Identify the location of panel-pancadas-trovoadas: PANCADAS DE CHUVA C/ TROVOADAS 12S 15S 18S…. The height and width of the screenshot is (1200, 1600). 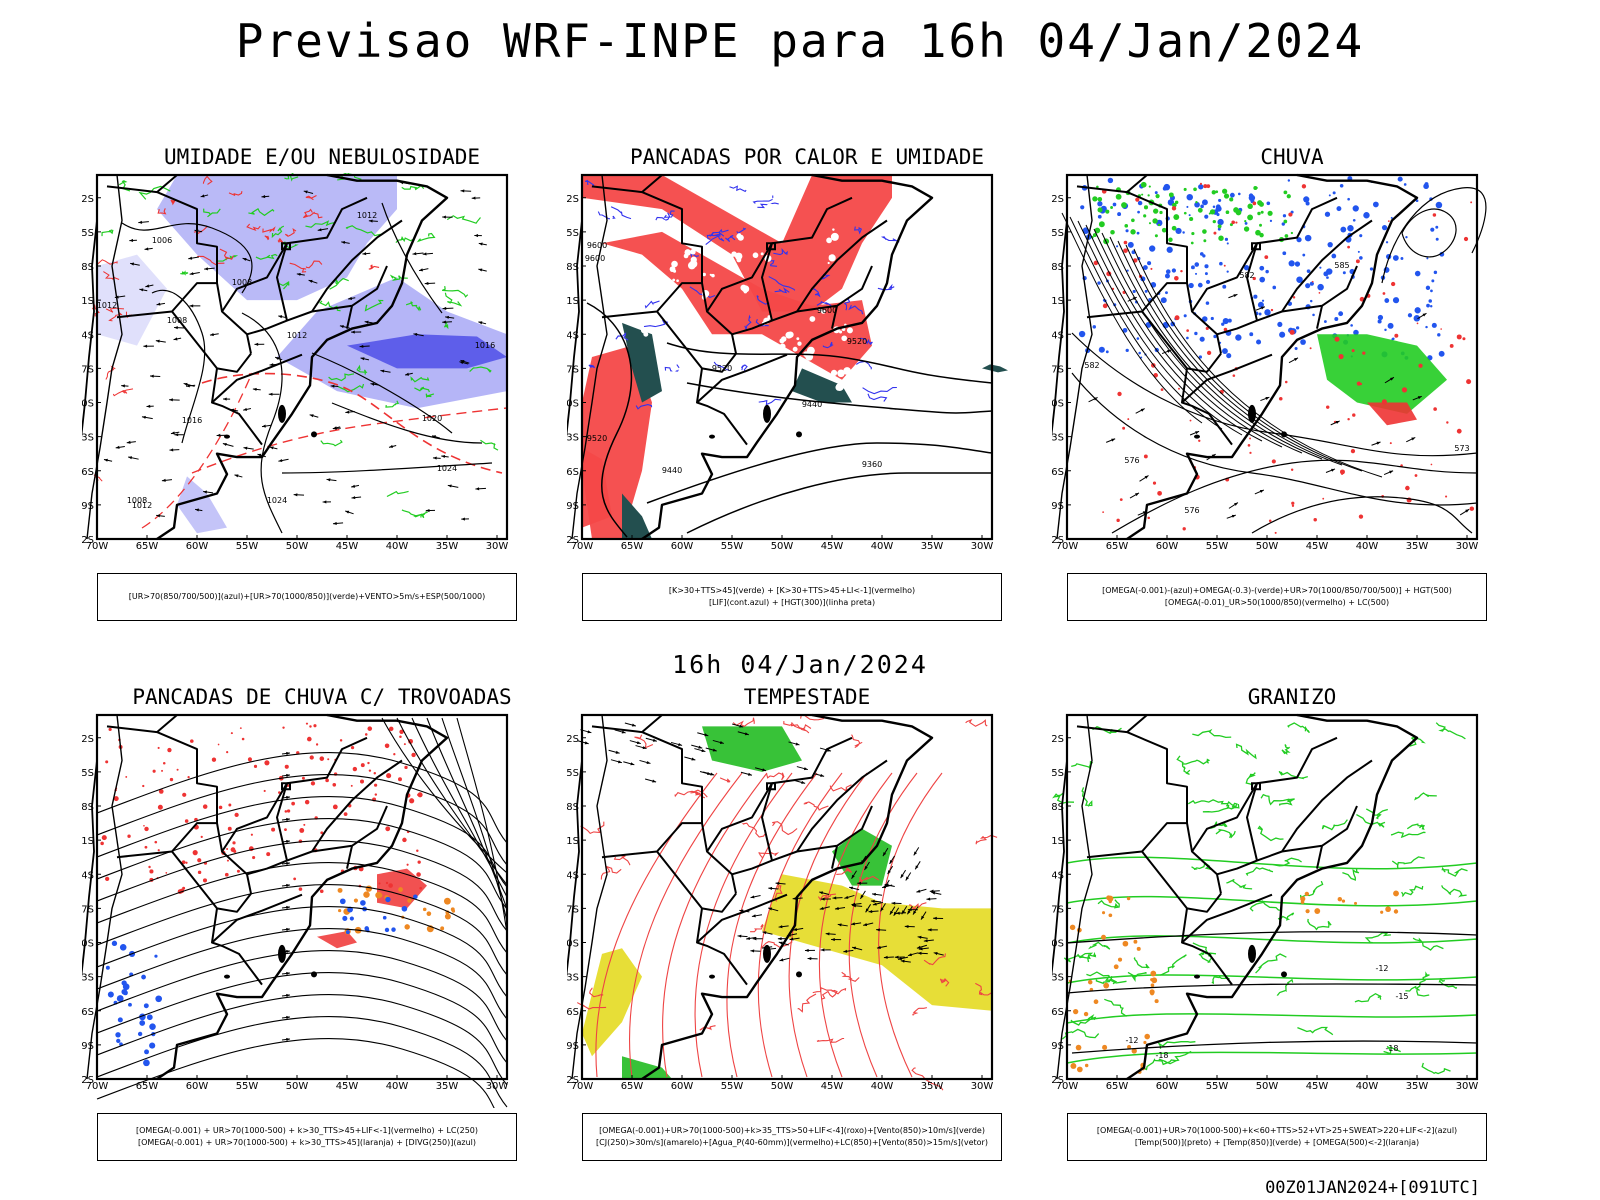
(322, 935).